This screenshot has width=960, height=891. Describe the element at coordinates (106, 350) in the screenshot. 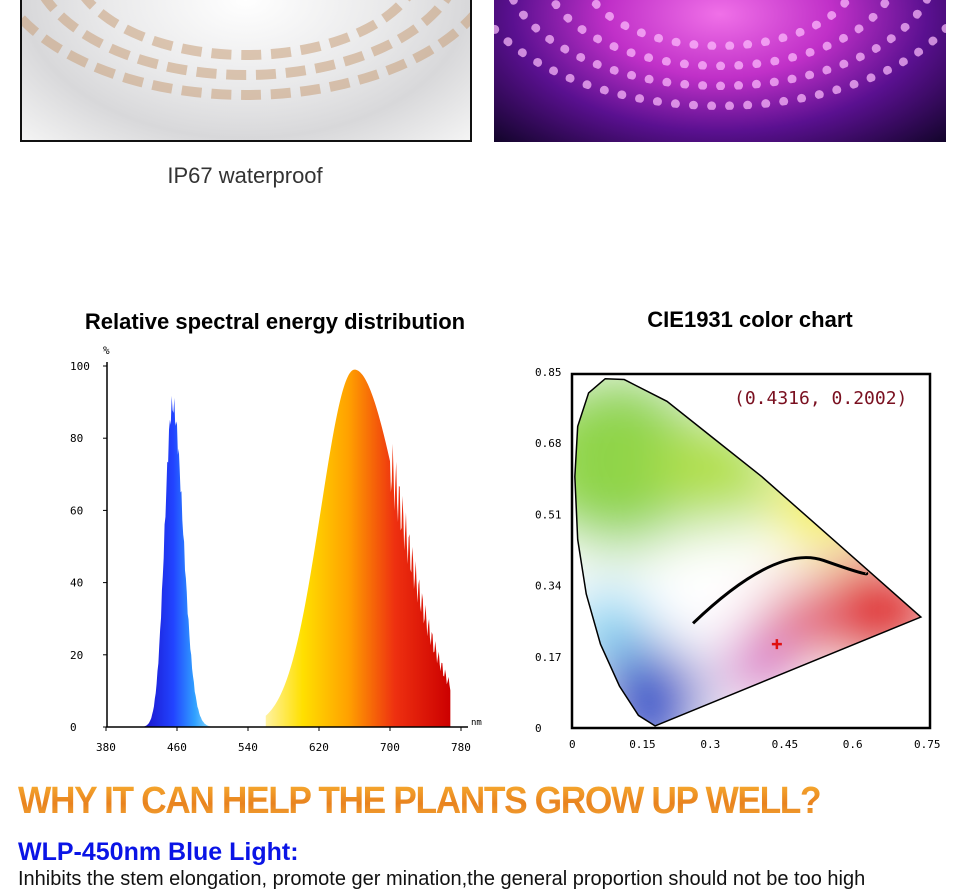

I see `y-unit-label: %` at that location.